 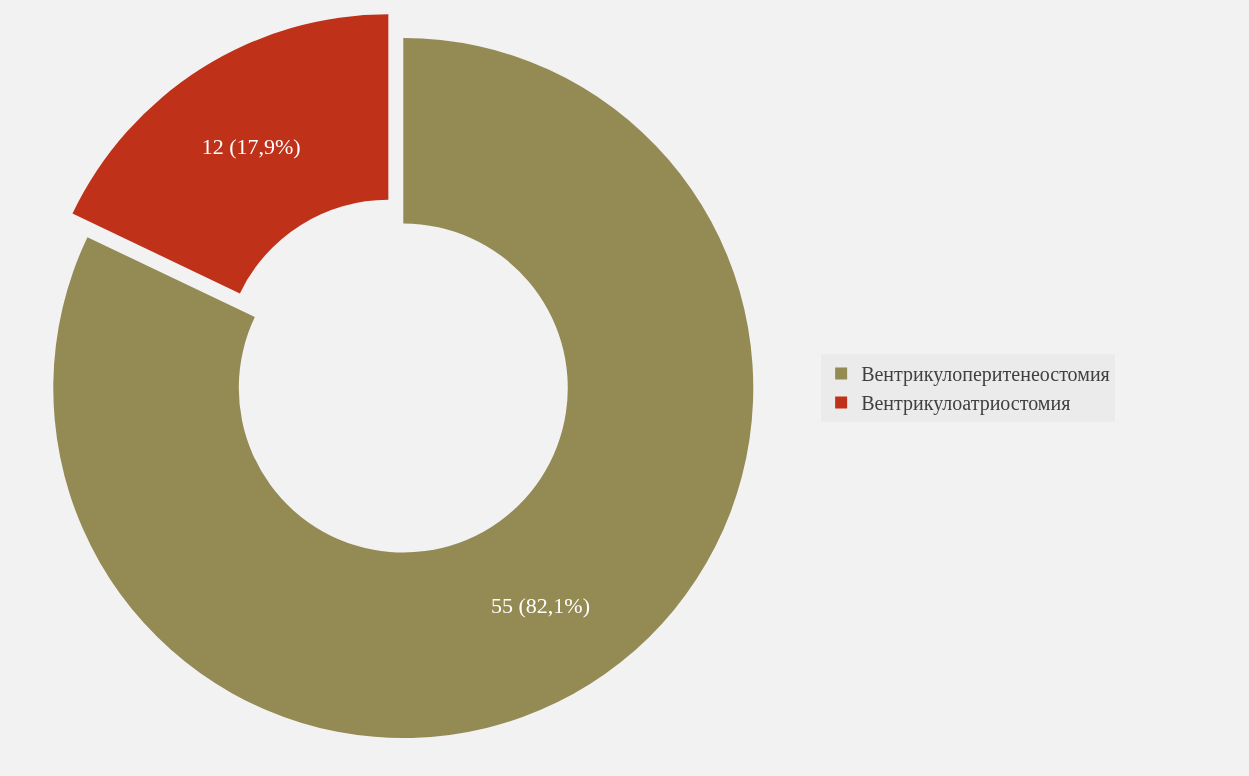 I want to click on legend-label: Вентрикулоперитенеостомия, so click(x=985, y=375).